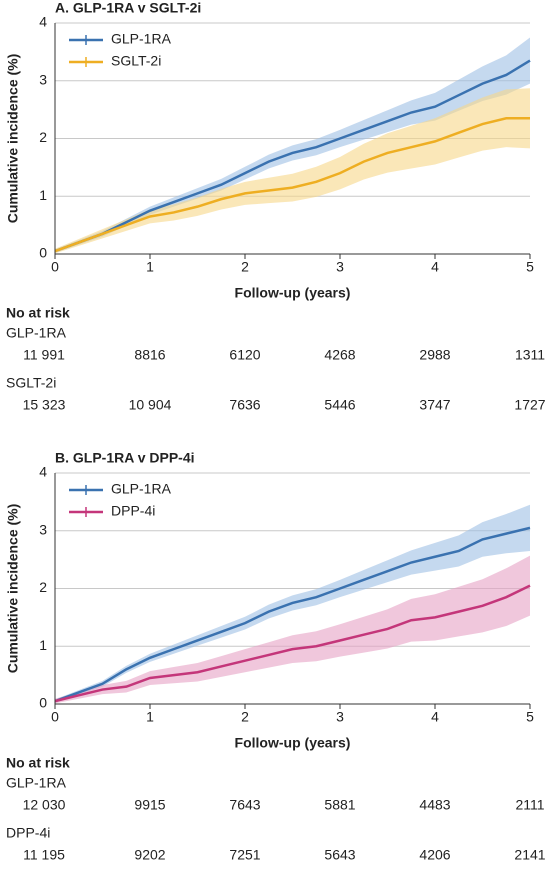 Image resolution: width=554 pixels, height=875 pixels. Describe the element at coordinates (150, 405) in the screenshot. I see `risk-count: 10 904` at that location.